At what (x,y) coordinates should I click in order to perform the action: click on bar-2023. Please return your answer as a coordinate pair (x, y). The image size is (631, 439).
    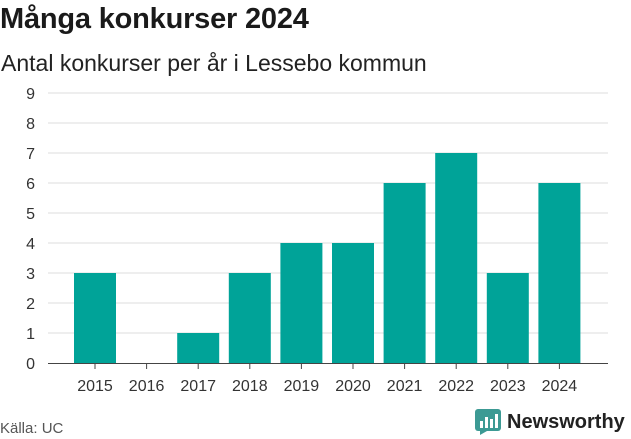
    Looking at the image, I should click on (507, 318).